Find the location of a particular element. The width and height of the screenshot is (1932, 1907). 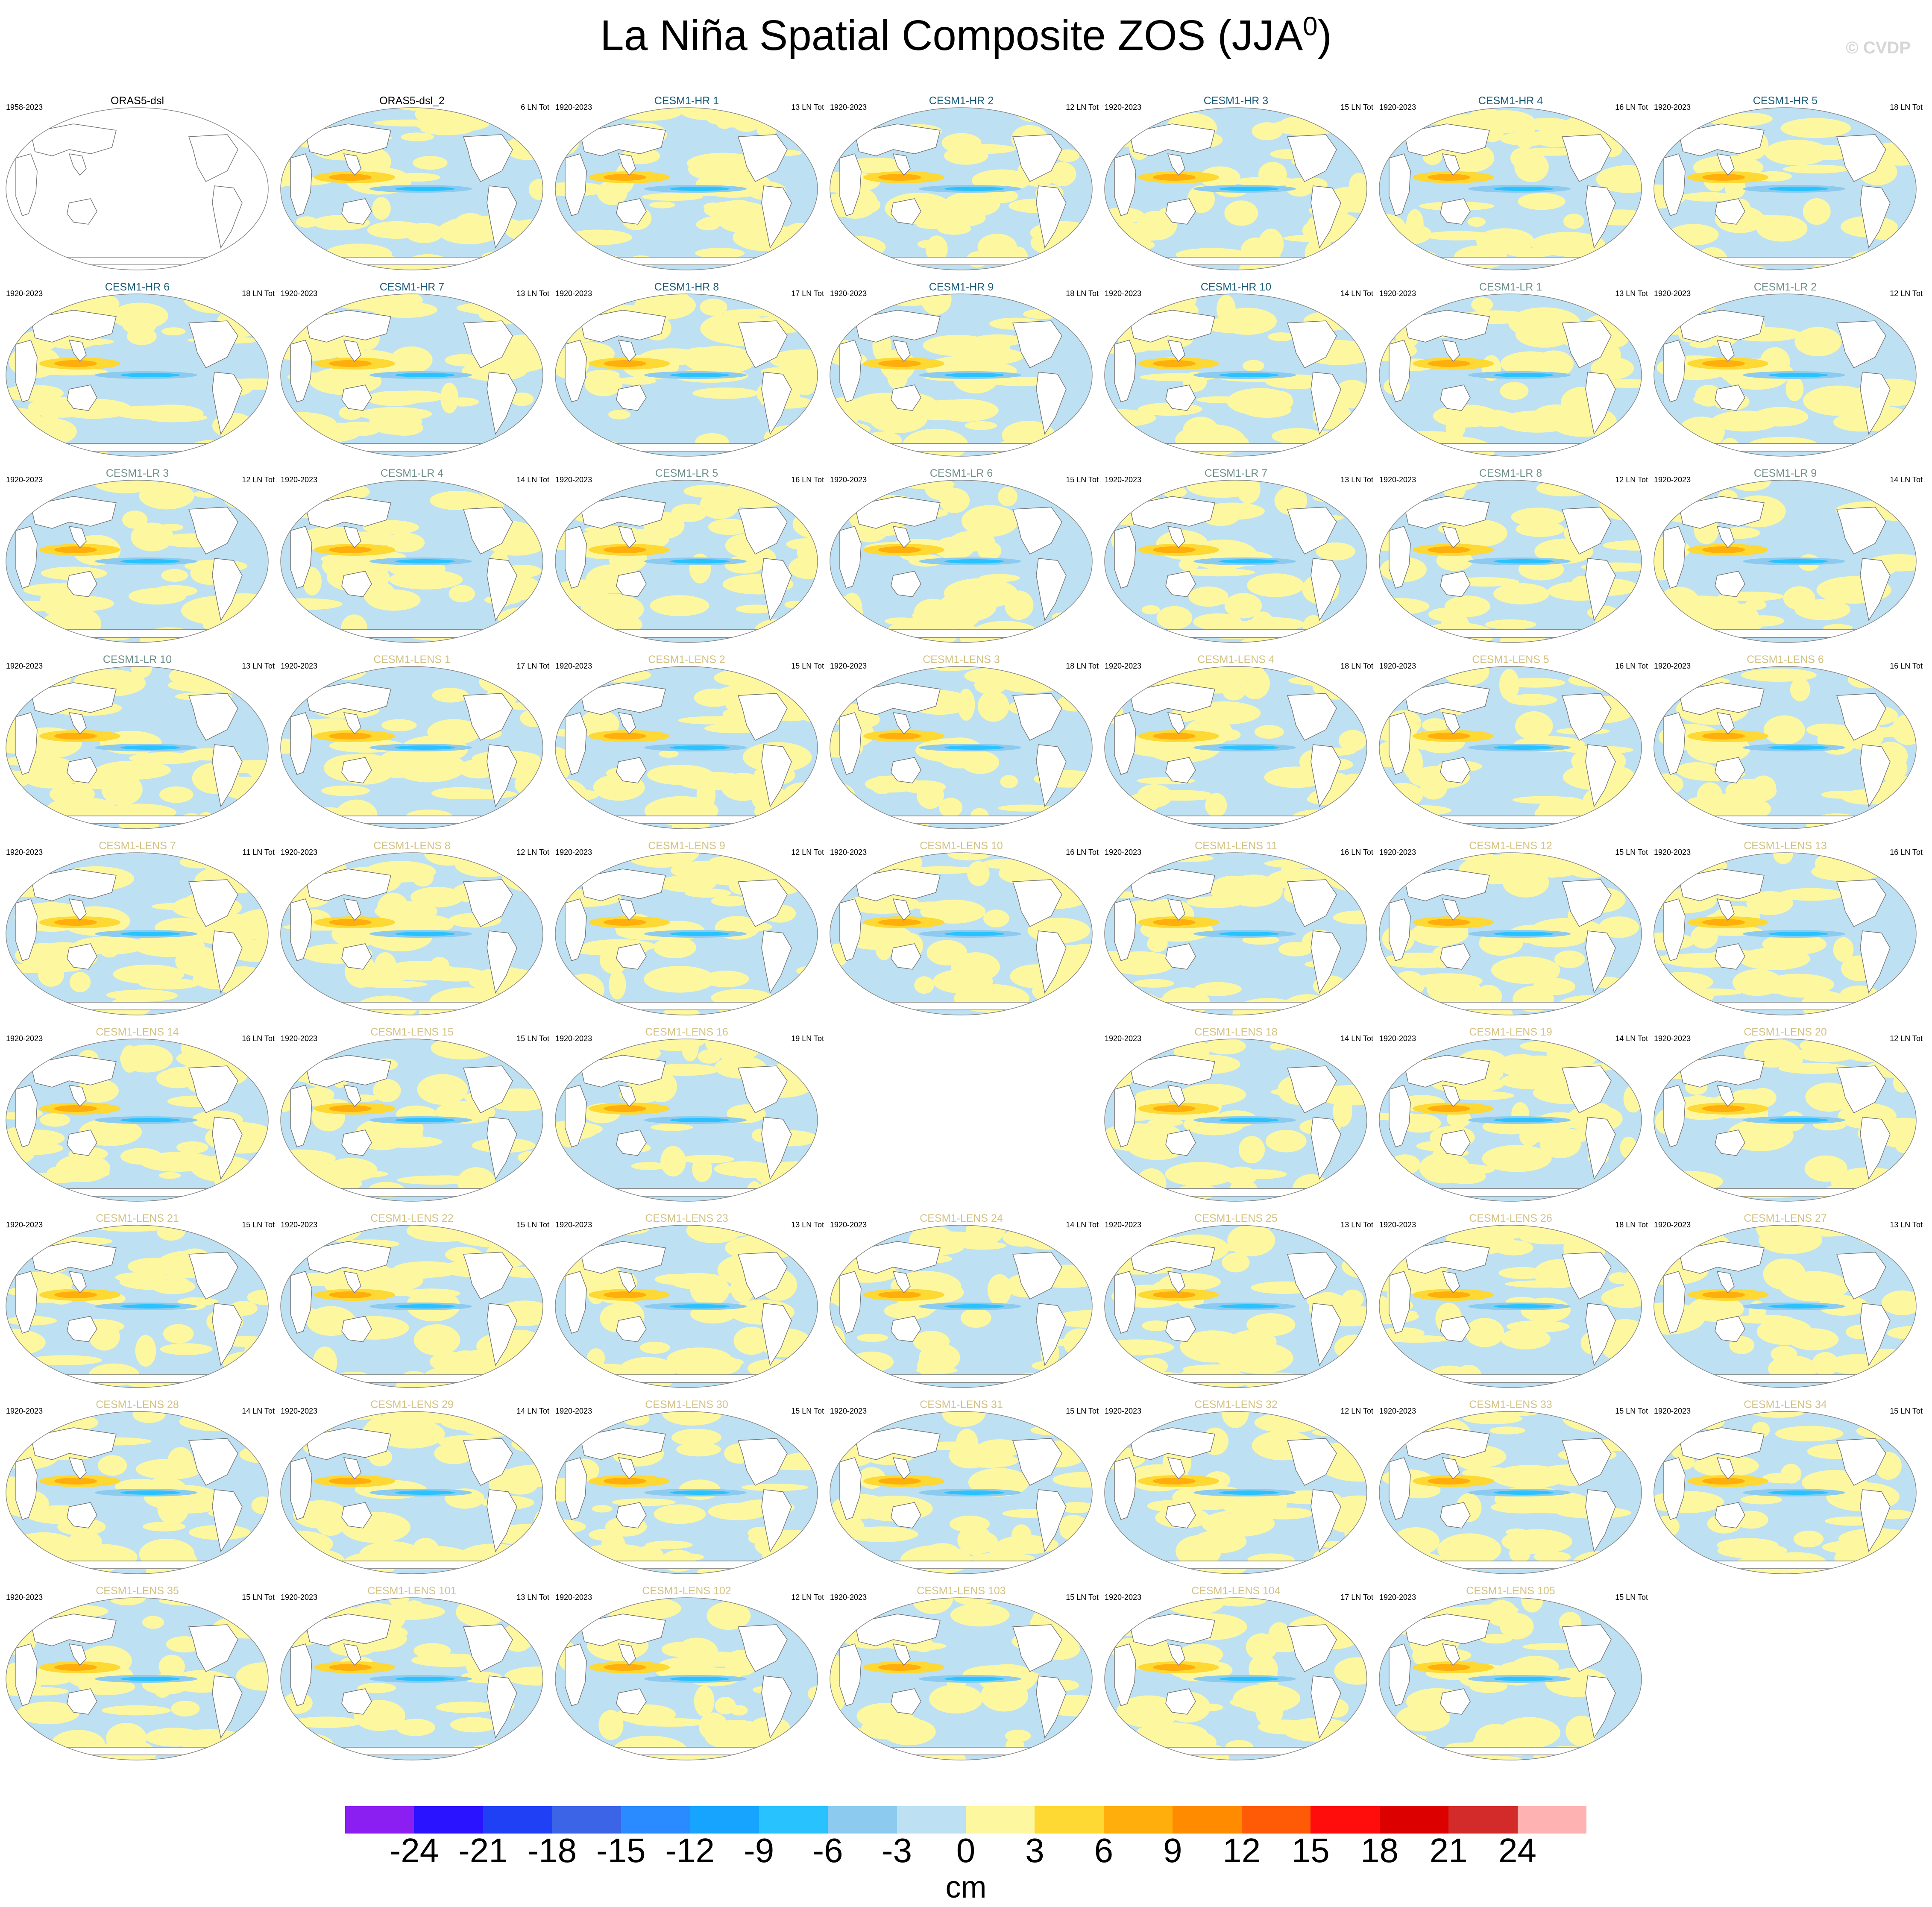

panel-title: CESM1-LENS 9 is located at coordinates (686, 846).